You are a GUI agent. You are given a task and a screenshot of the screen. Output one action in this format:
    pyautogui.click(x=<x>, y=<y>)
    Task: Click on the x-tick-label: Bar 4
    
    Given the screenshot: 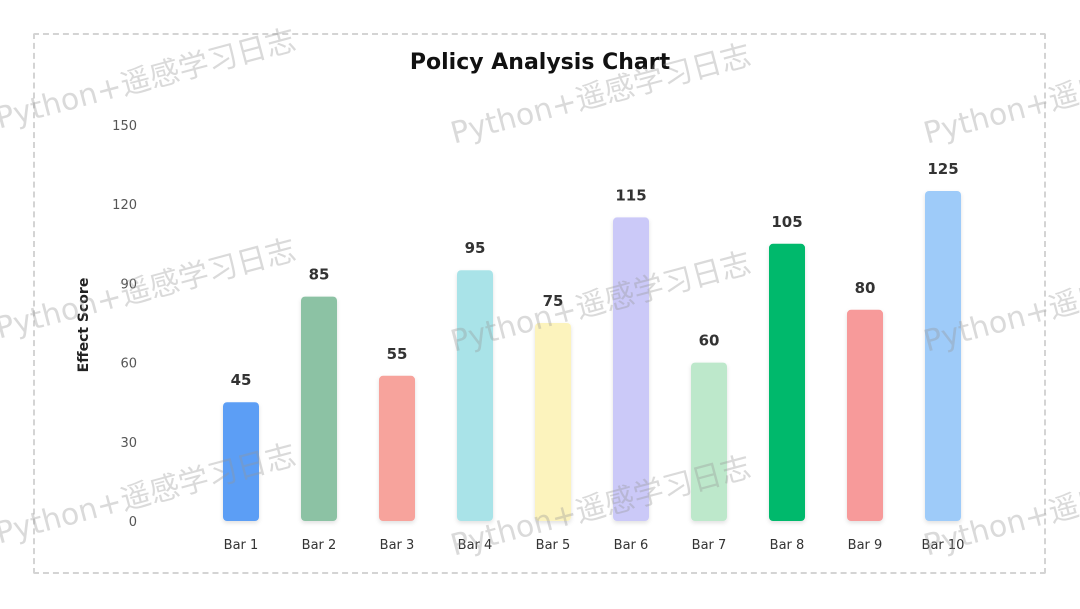 What is the action you would take?
    pyautogui.click(x=475, y=545)
    